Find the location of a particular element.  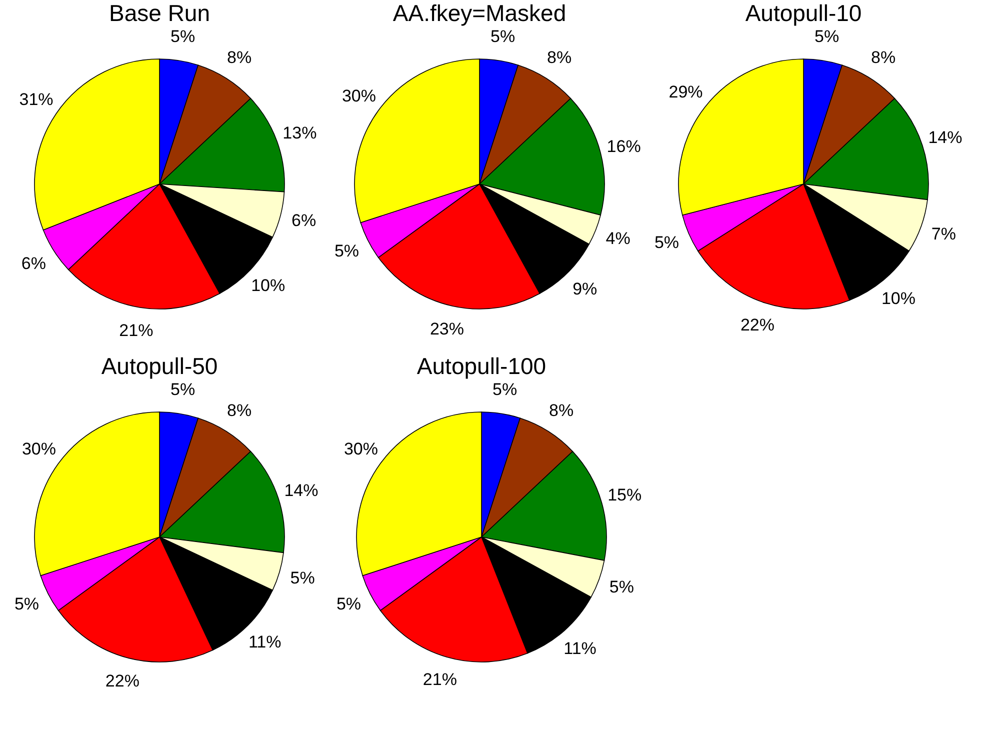

chart-title: Autopull-50 is located at coordinates (159, 365).